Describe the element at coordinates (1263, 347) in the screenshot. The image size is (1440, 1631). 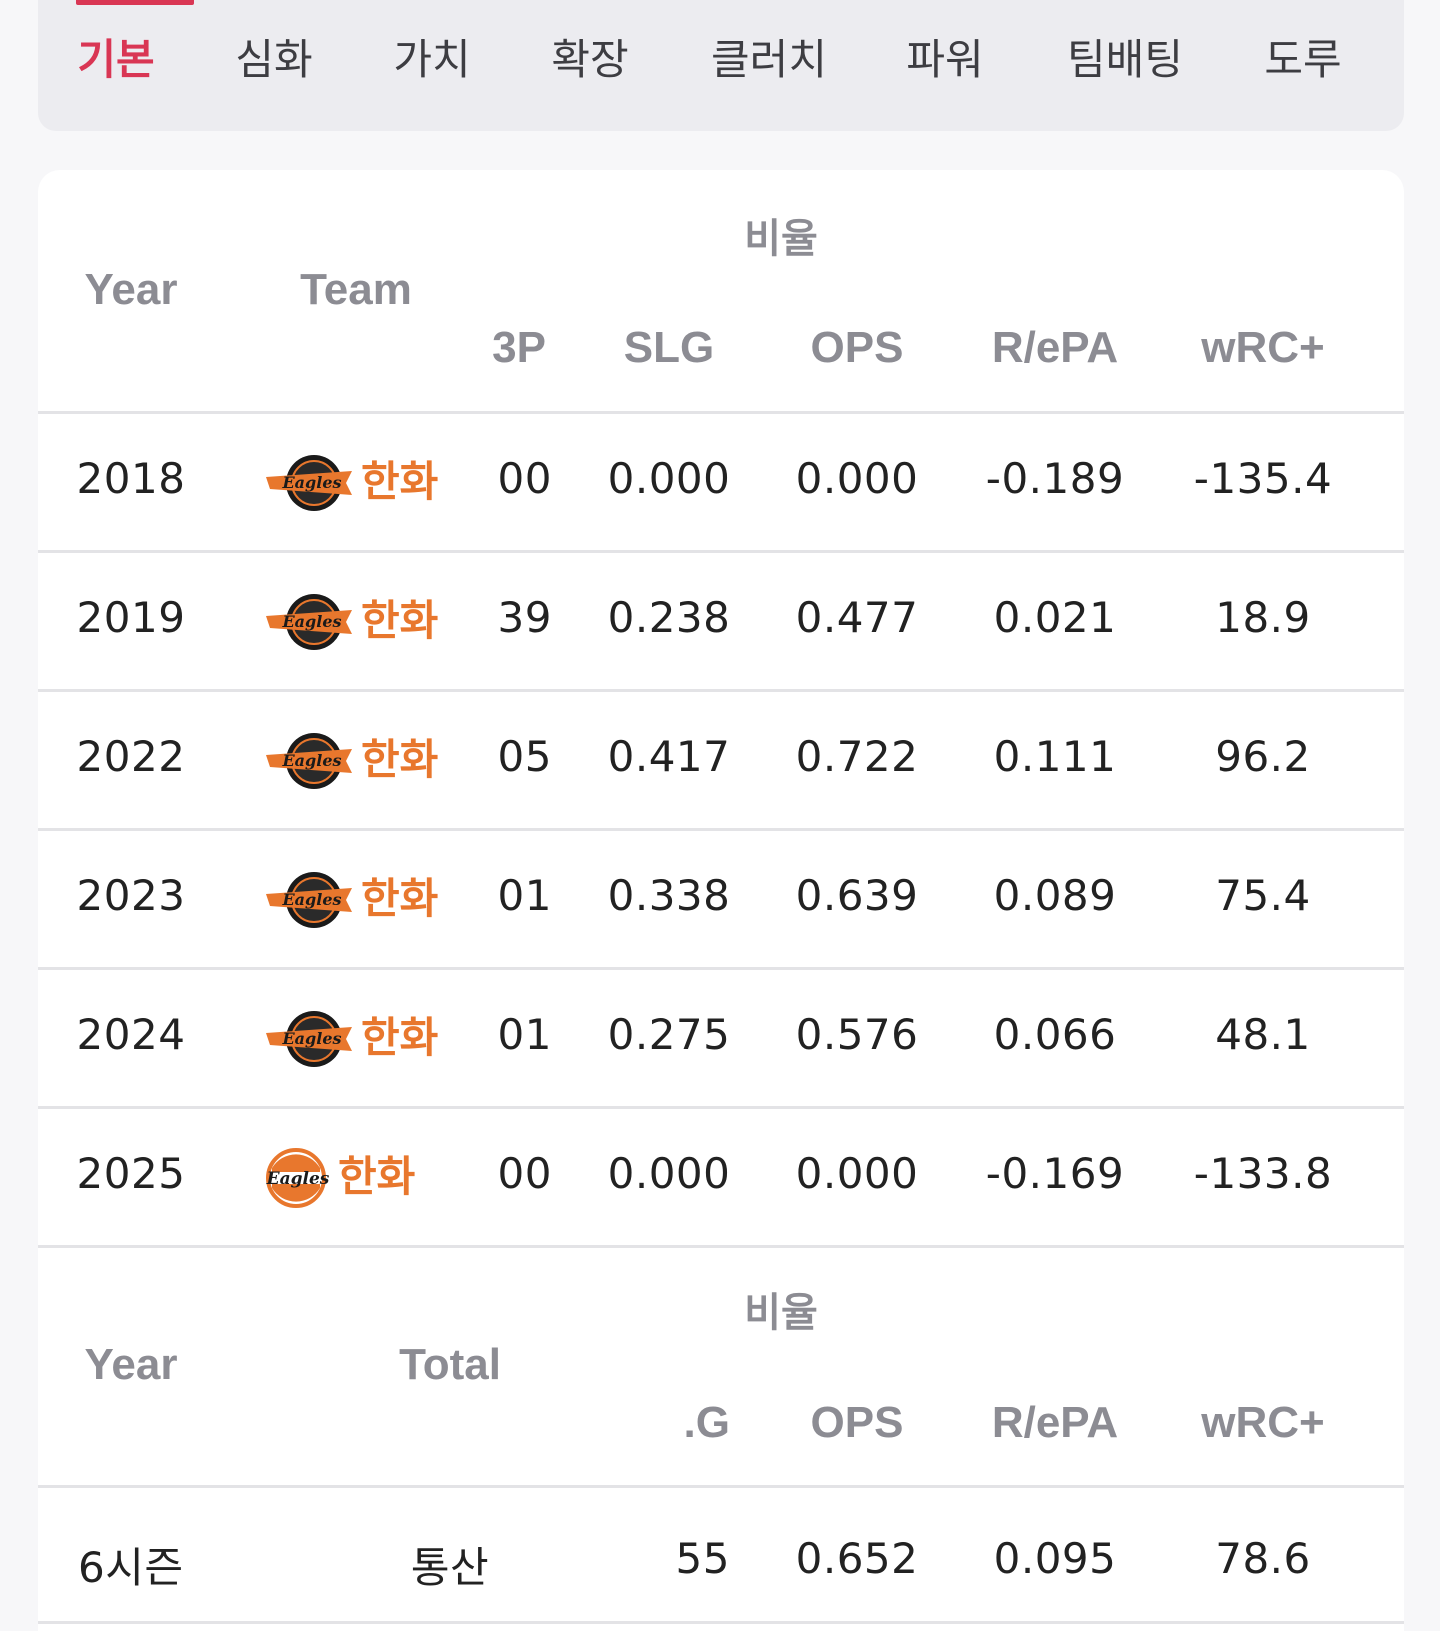
I see `wrc-plus-column-header: wRC+` at that location.